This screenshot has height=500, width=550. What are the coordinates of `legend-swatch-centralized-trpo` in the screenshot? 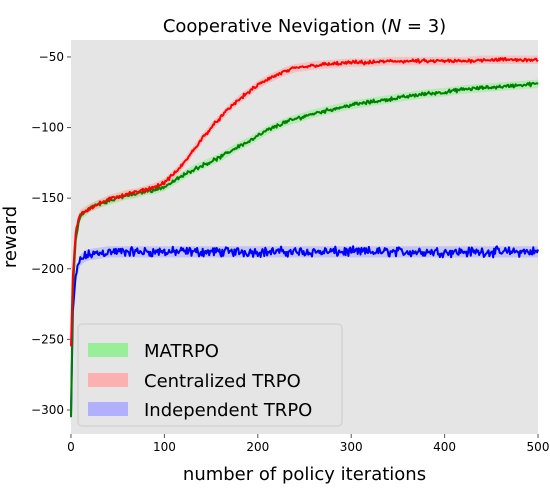 It's located at (108, 380).